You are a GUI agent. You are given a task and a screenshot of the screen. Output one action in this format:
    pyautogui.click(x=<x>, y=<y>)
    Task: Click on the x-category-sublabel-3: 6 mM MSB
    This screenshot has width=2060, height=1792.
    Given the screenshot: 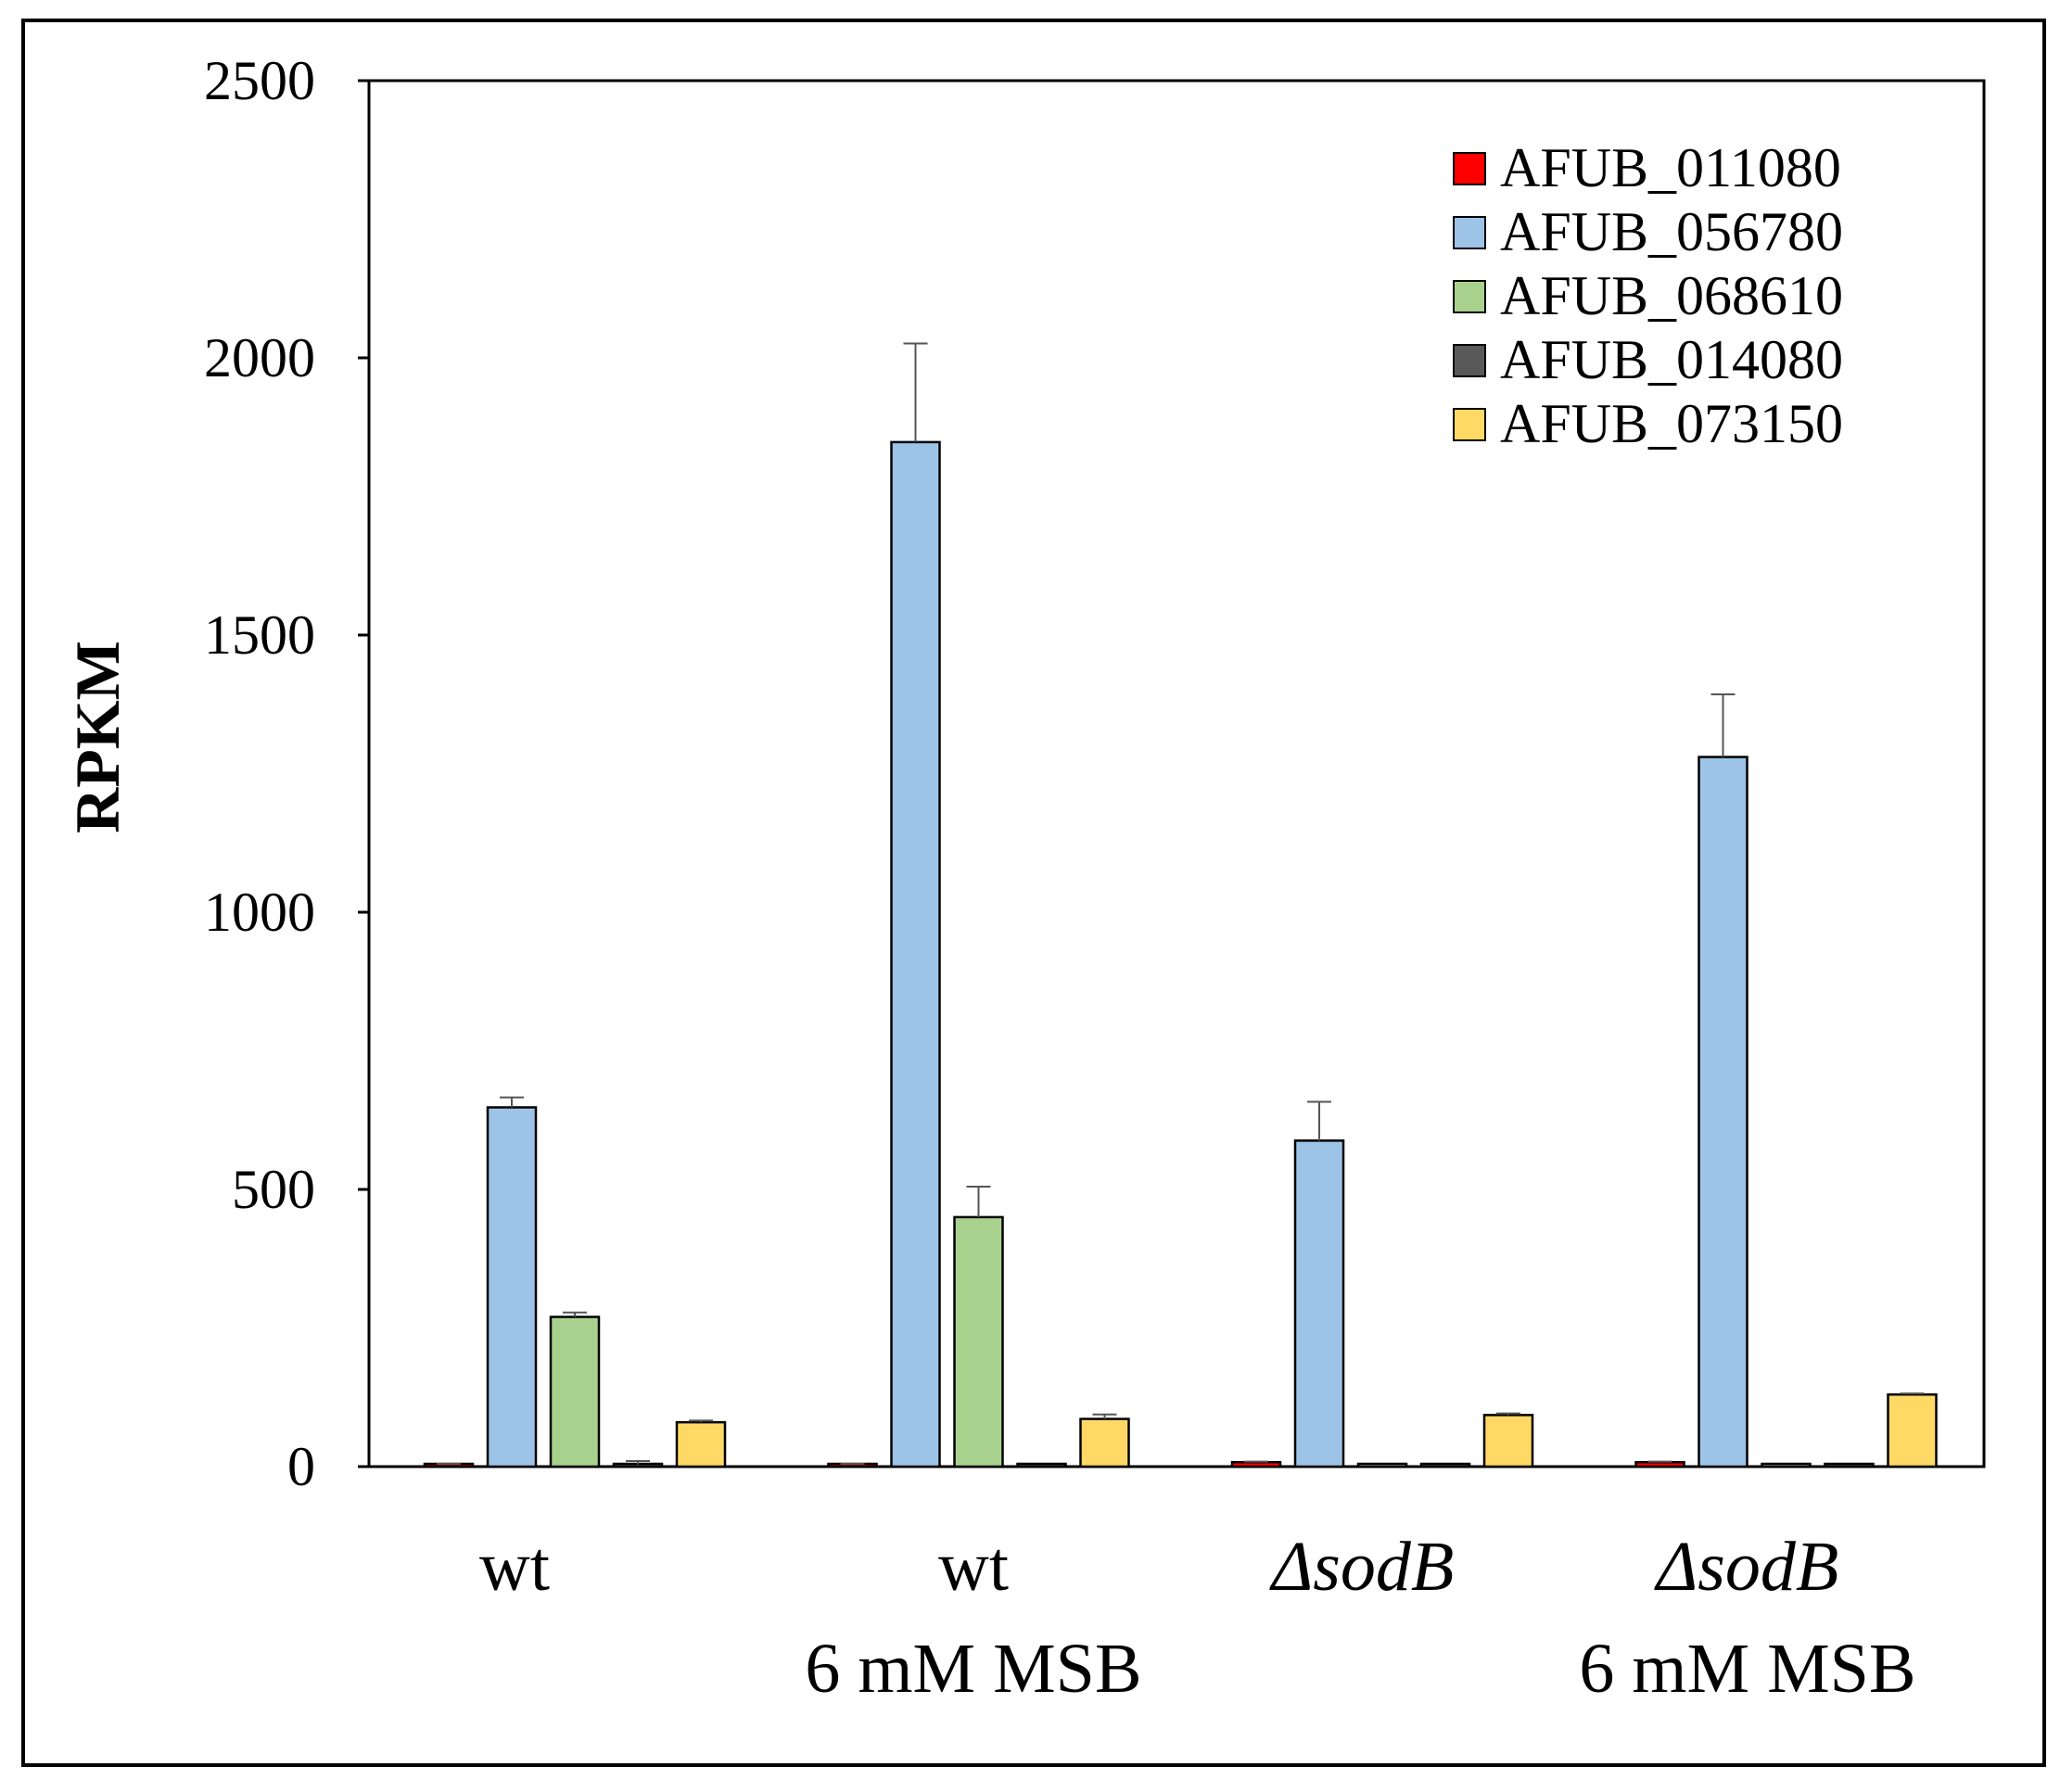 What is the action you would take?
    pyautogui.click(x=1747, y=1669)
    